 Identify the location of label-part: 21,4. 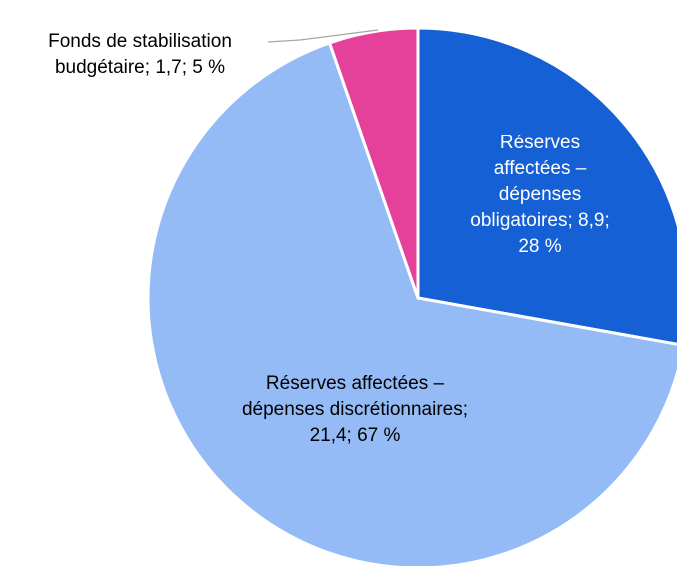
(328, 435).